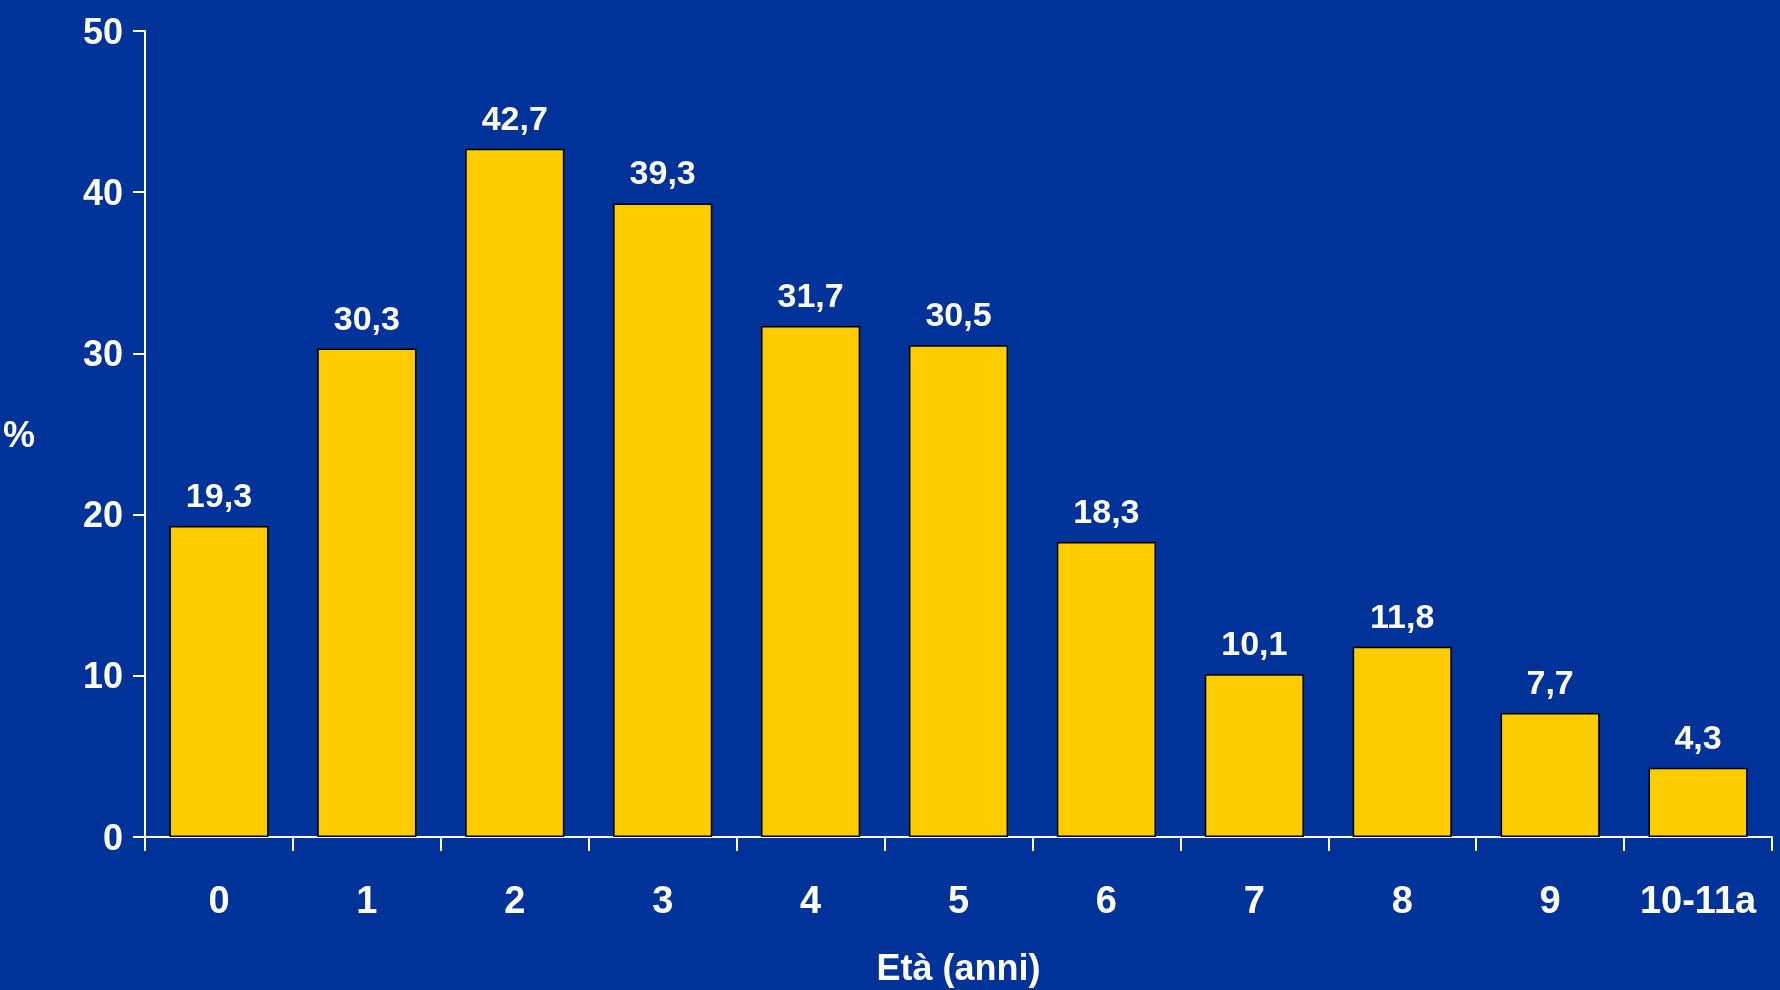  I want to click on data-label: 7,7, so click(1550, 681).